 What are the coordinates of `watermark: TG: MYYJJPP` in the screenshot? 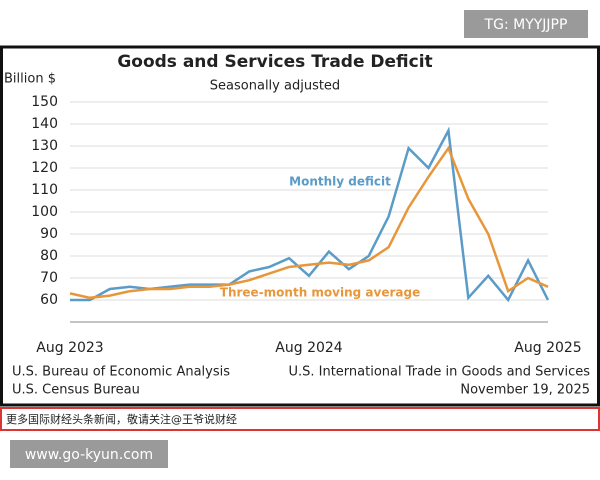 It's located at (526, 25).